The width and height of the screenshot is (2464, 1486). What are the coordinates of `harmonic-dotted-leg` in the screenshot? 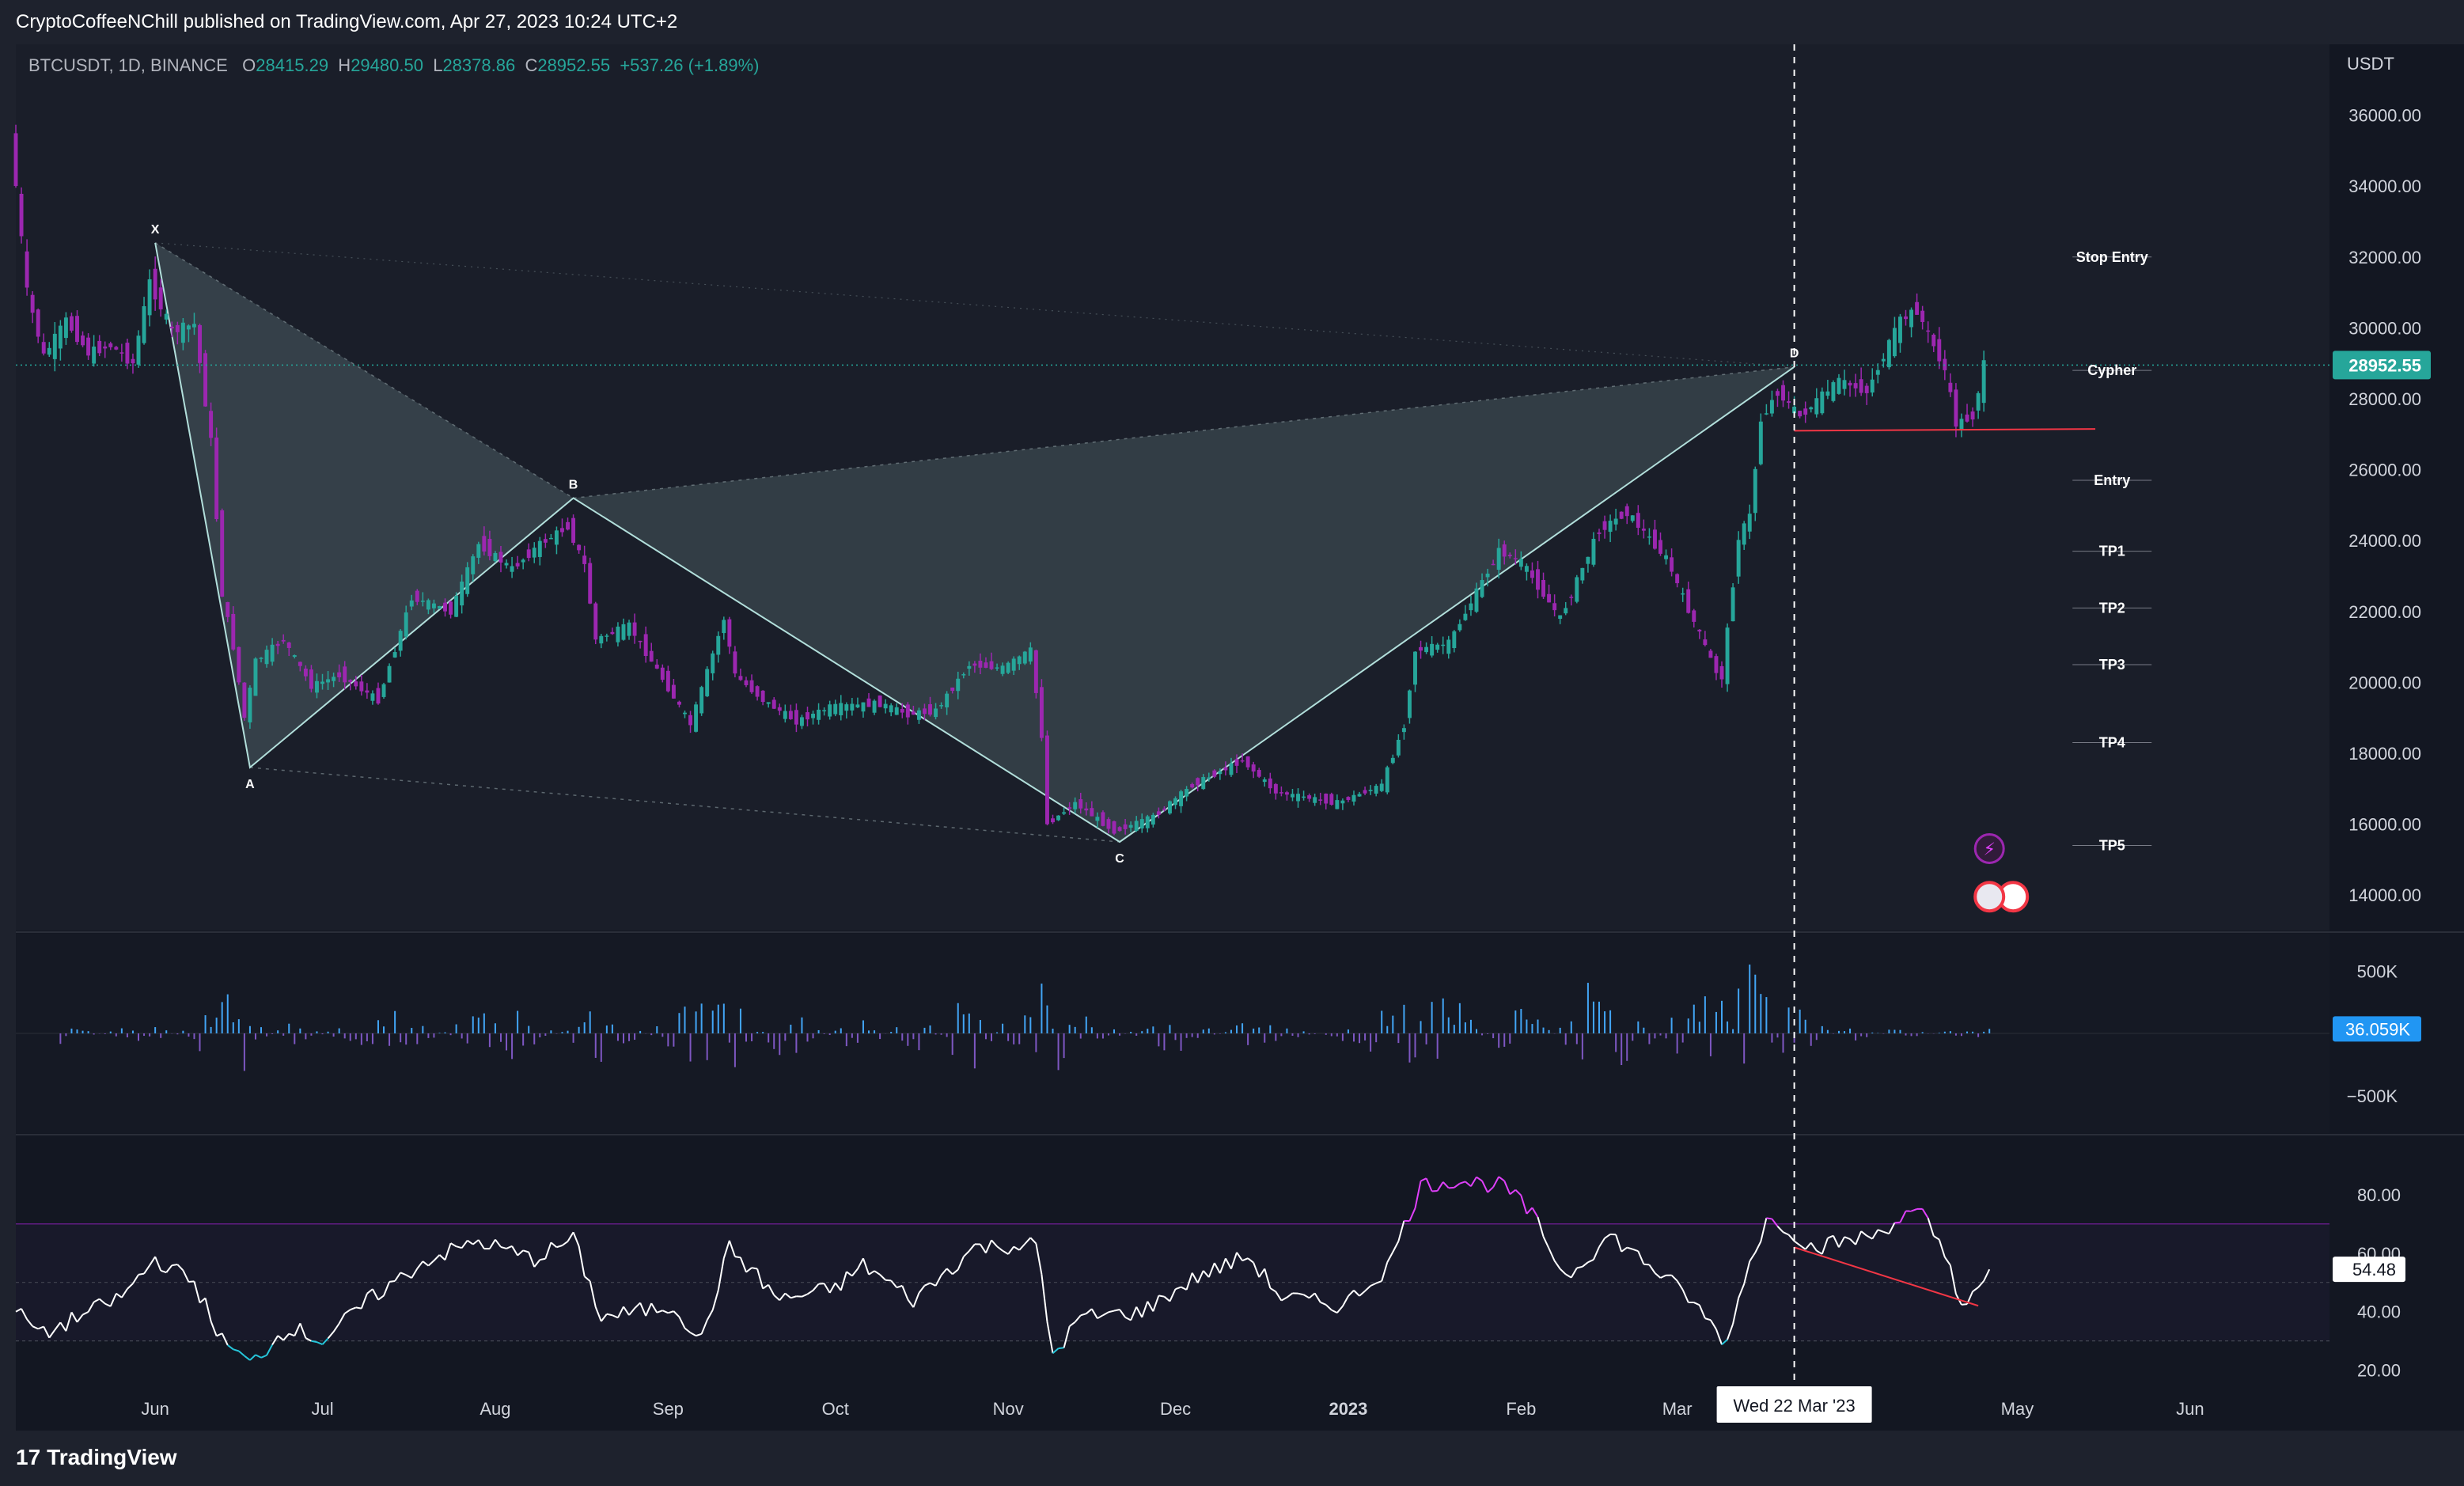 It's located at (684, 805).